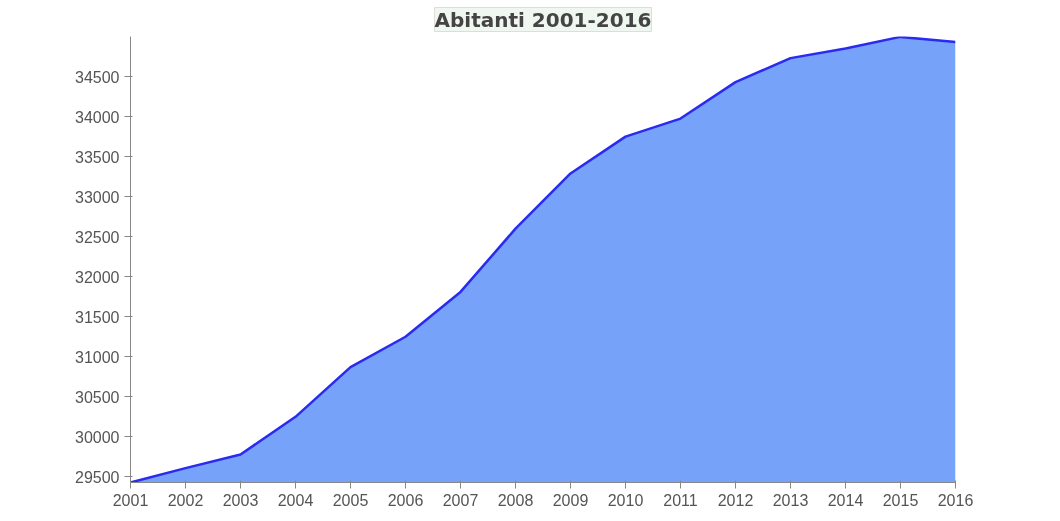 The width and height of the screenshot is (1060, 521). Describe the element at coordinates (97, 157) in the screenshot. I see `y-tick-label: 33500` at that location.